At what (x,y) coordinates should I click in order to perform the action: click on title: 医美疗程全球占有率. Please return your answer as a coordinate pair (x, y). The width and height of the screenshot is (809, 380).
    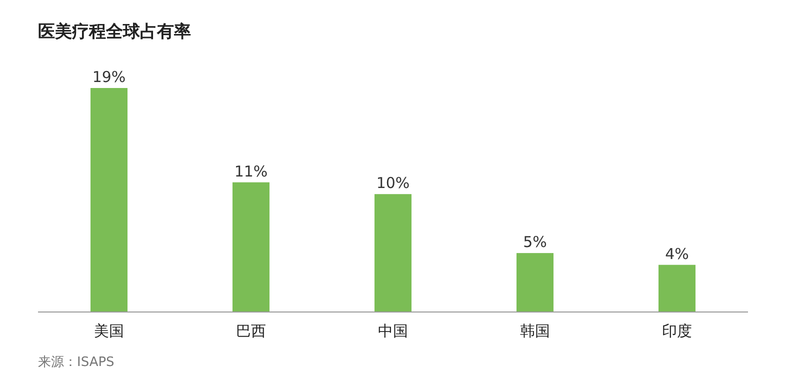
    Looking at the image, I should click on (114, 32).